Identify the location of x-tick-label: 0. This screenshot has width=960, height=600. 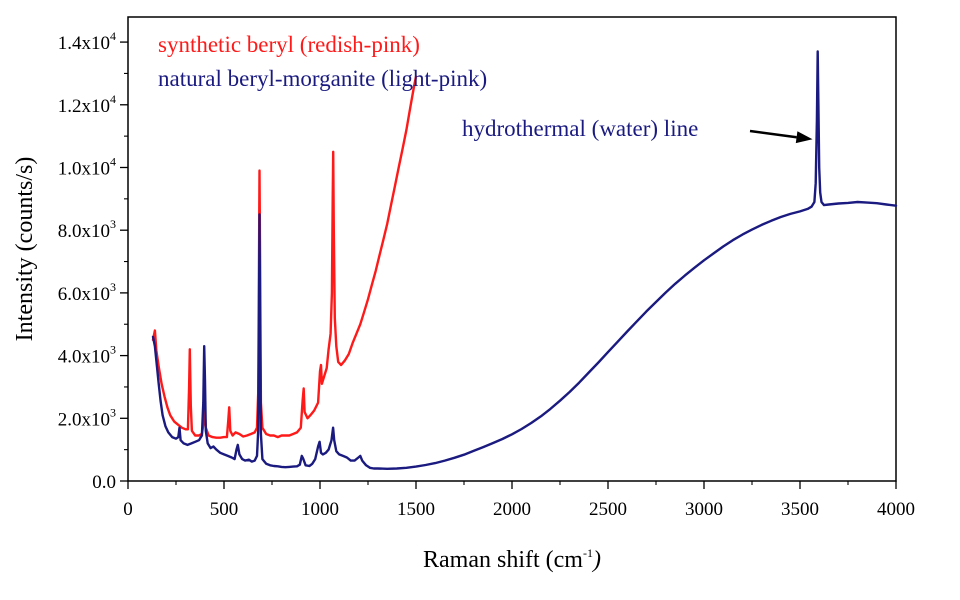
(128, 509).